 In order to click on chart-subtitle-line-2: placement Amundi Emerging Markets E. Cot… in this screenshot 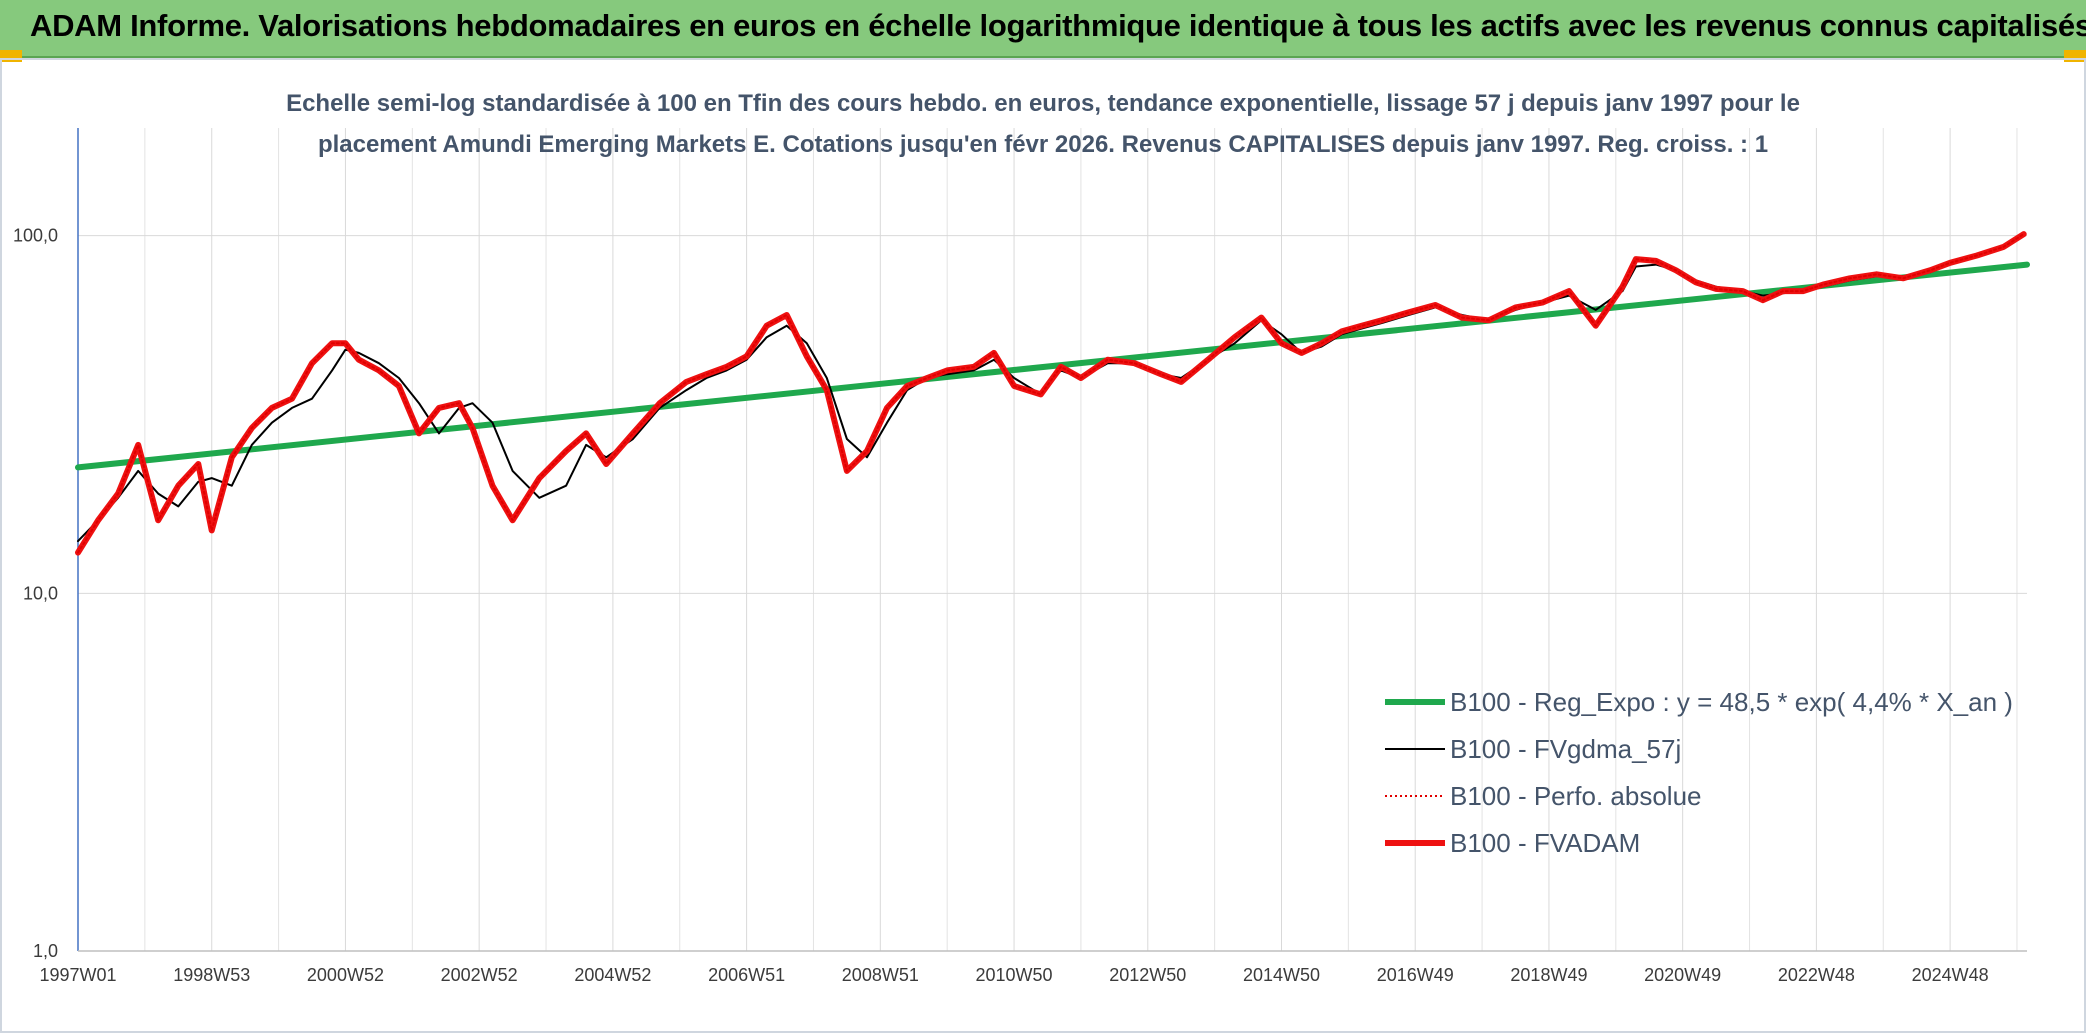, I will do `click(1043, 144)`.